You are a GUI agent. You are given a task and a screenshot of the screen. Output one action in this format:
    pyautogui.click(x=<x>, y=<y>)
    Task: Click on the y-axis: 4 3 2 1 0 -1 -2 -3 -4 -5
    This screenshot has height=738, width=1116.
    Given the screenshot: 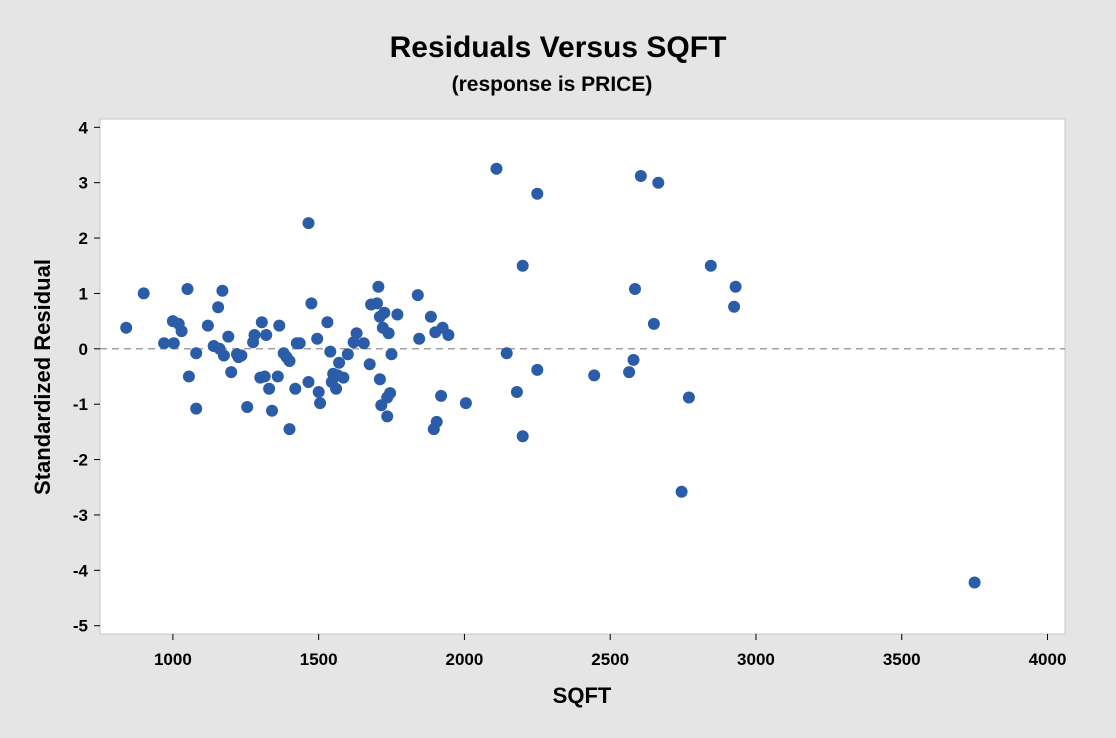 What is the action you would take?
    pyautogui.click(x=86, y=377)
    